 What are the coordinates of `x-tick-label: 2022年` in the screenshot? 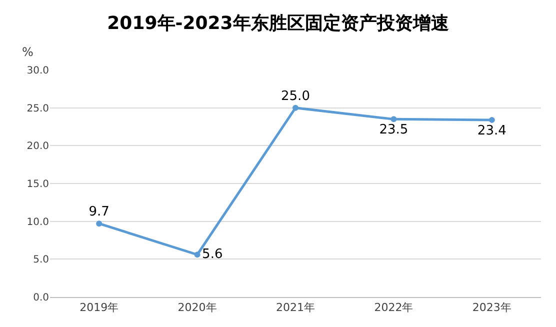 It's located at (394, 307).